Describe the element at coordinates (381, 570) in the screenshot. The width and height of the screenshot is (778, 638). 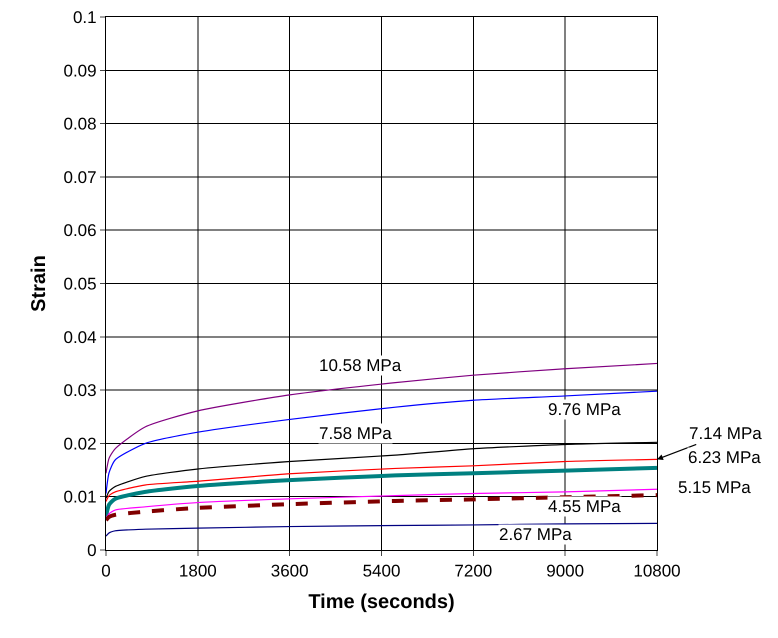
I see `x-tick-label: 5400` at that location.